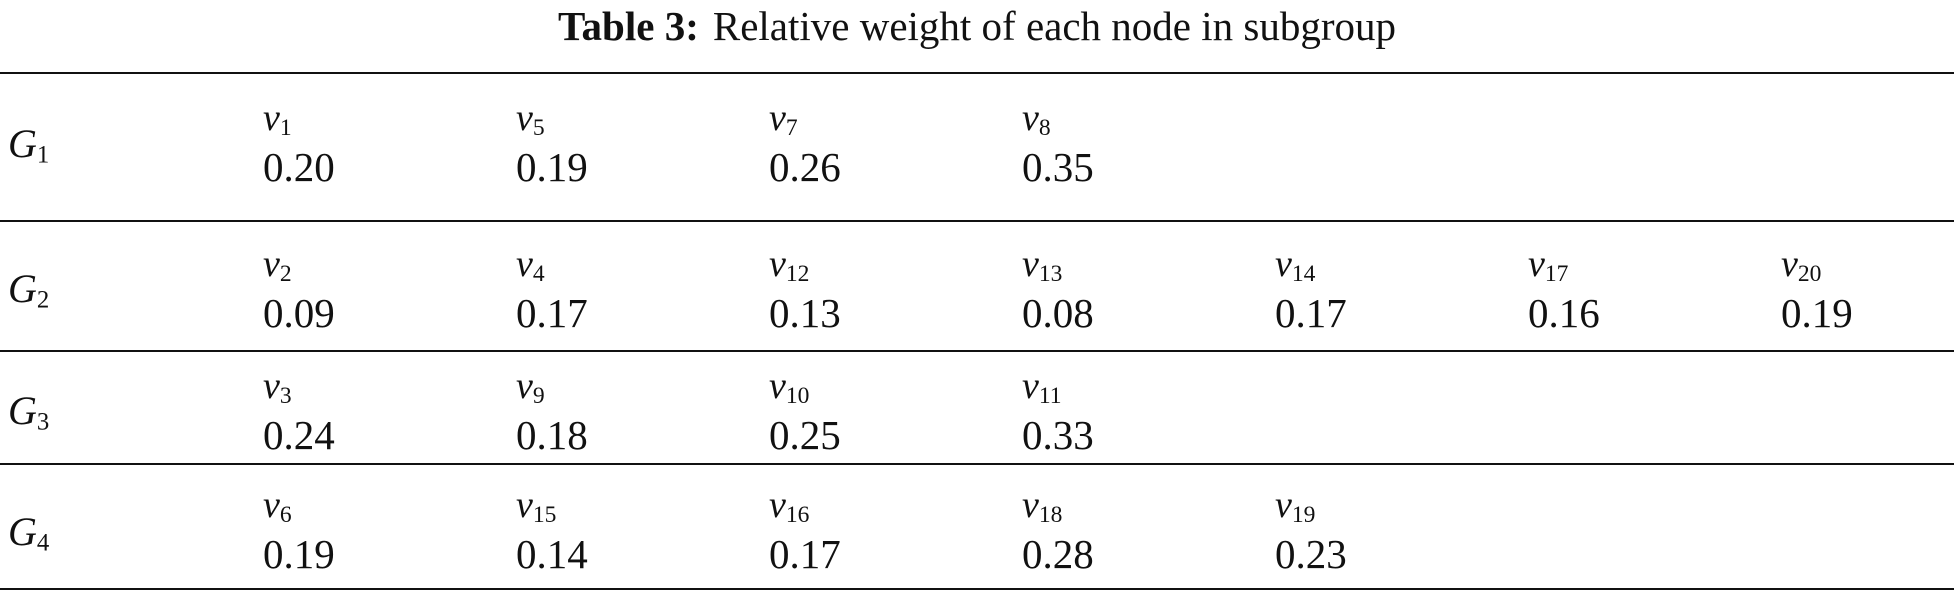 The image size is (1954, 596). I want to click on node-index: 15, so click(544, 515).